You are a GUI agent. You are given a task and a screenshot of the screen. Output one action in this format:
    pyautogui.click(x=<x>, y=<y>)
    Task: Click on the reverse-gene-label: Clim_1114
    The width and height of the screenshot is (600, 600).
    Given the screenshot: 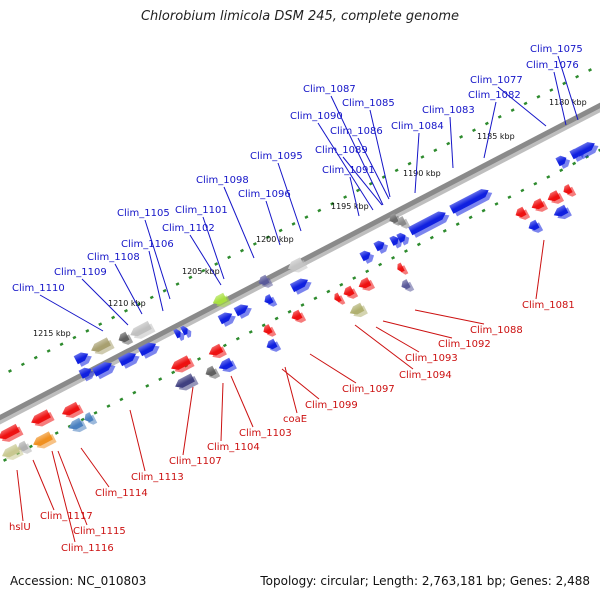 What is the action you would take?
    pyautogui.click(x=121, y=493)
    